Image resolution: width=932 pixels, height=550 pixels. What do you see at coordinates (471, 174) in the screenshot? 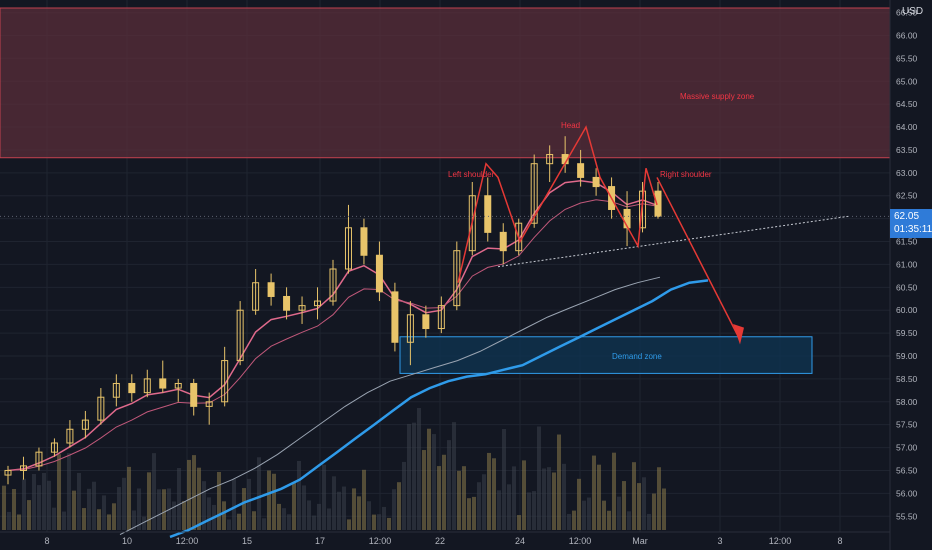
I see `left-shoulder-label: Left shoulder` at bounding box center [471, 174].